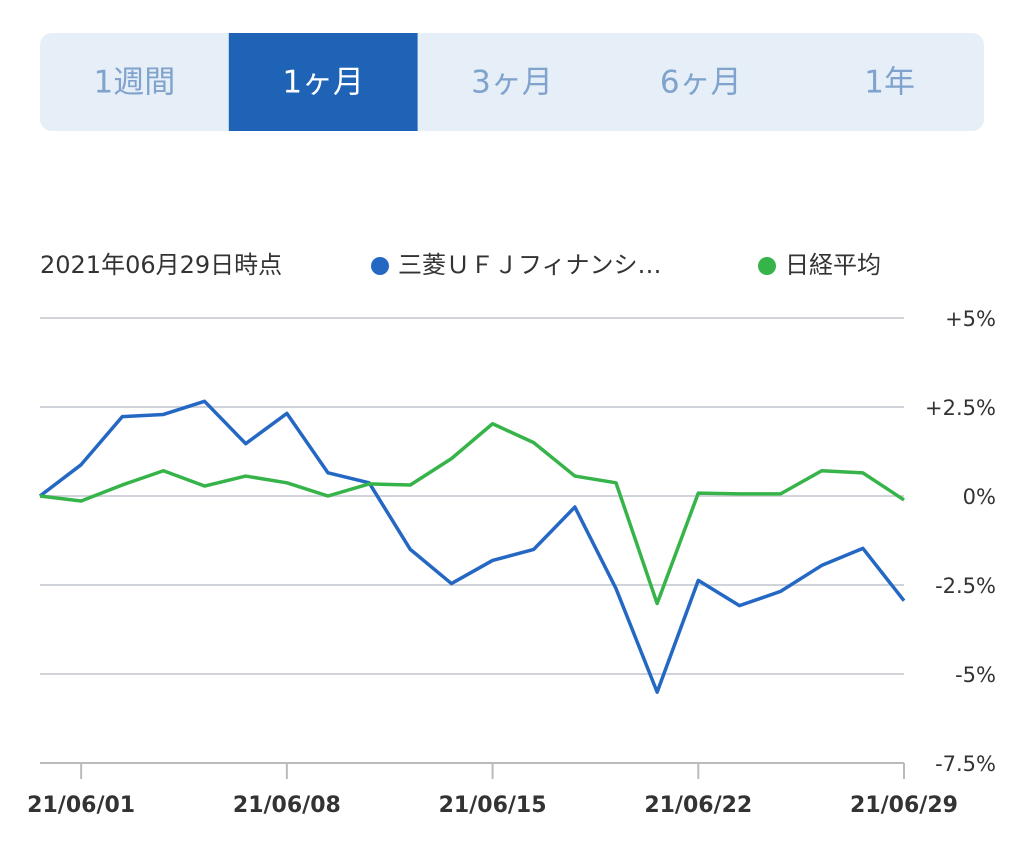 The width and height of the screenshot is (1024, 858). What do you see at coordinates (975, 675) in the screenshot?
I see `y-tick-label: -5%` at bounding box center [975, 675].